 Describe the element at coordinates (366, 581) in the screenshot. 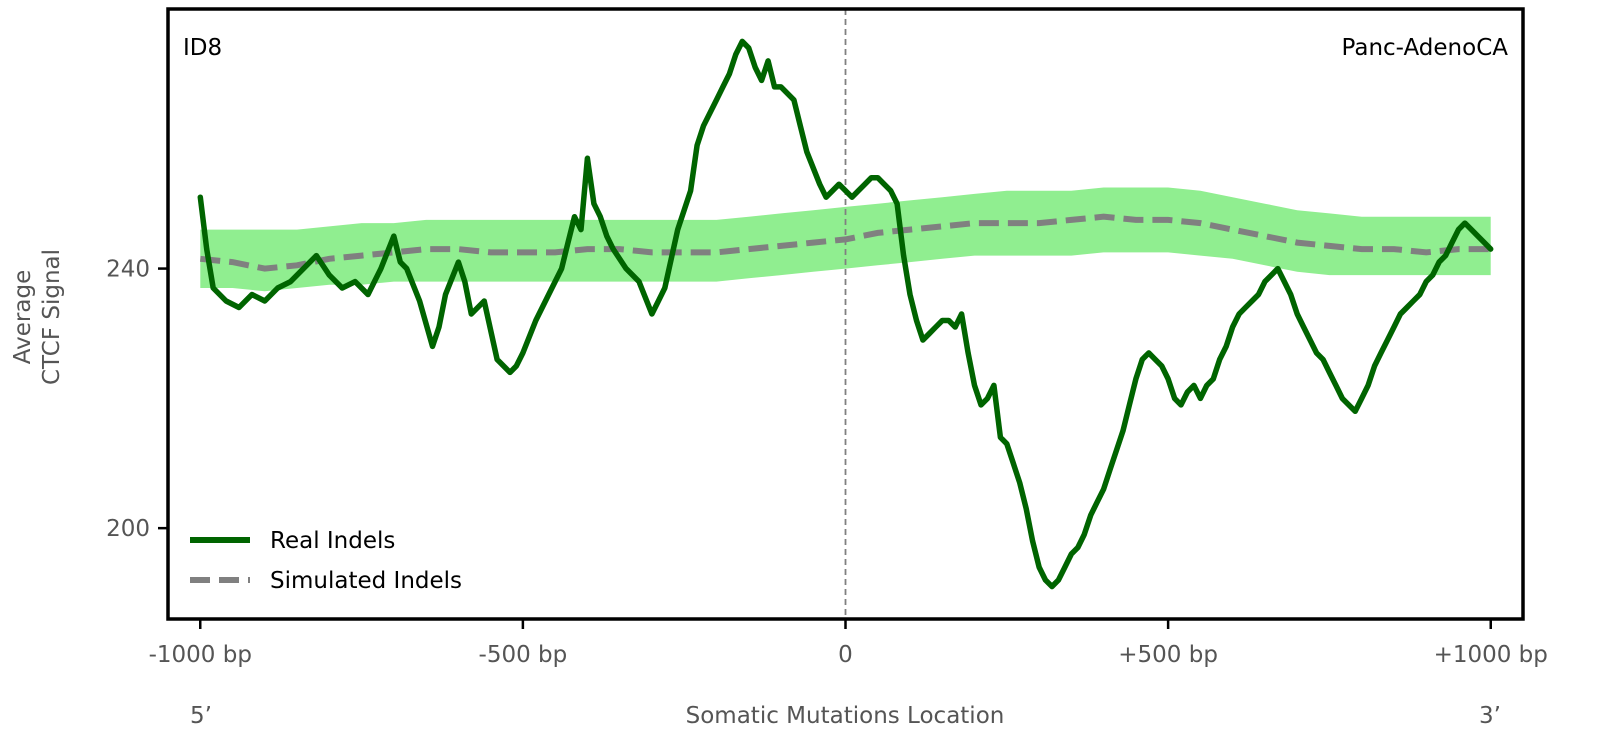

I see `legend-label-simulated: Simulated Indels` at that location.